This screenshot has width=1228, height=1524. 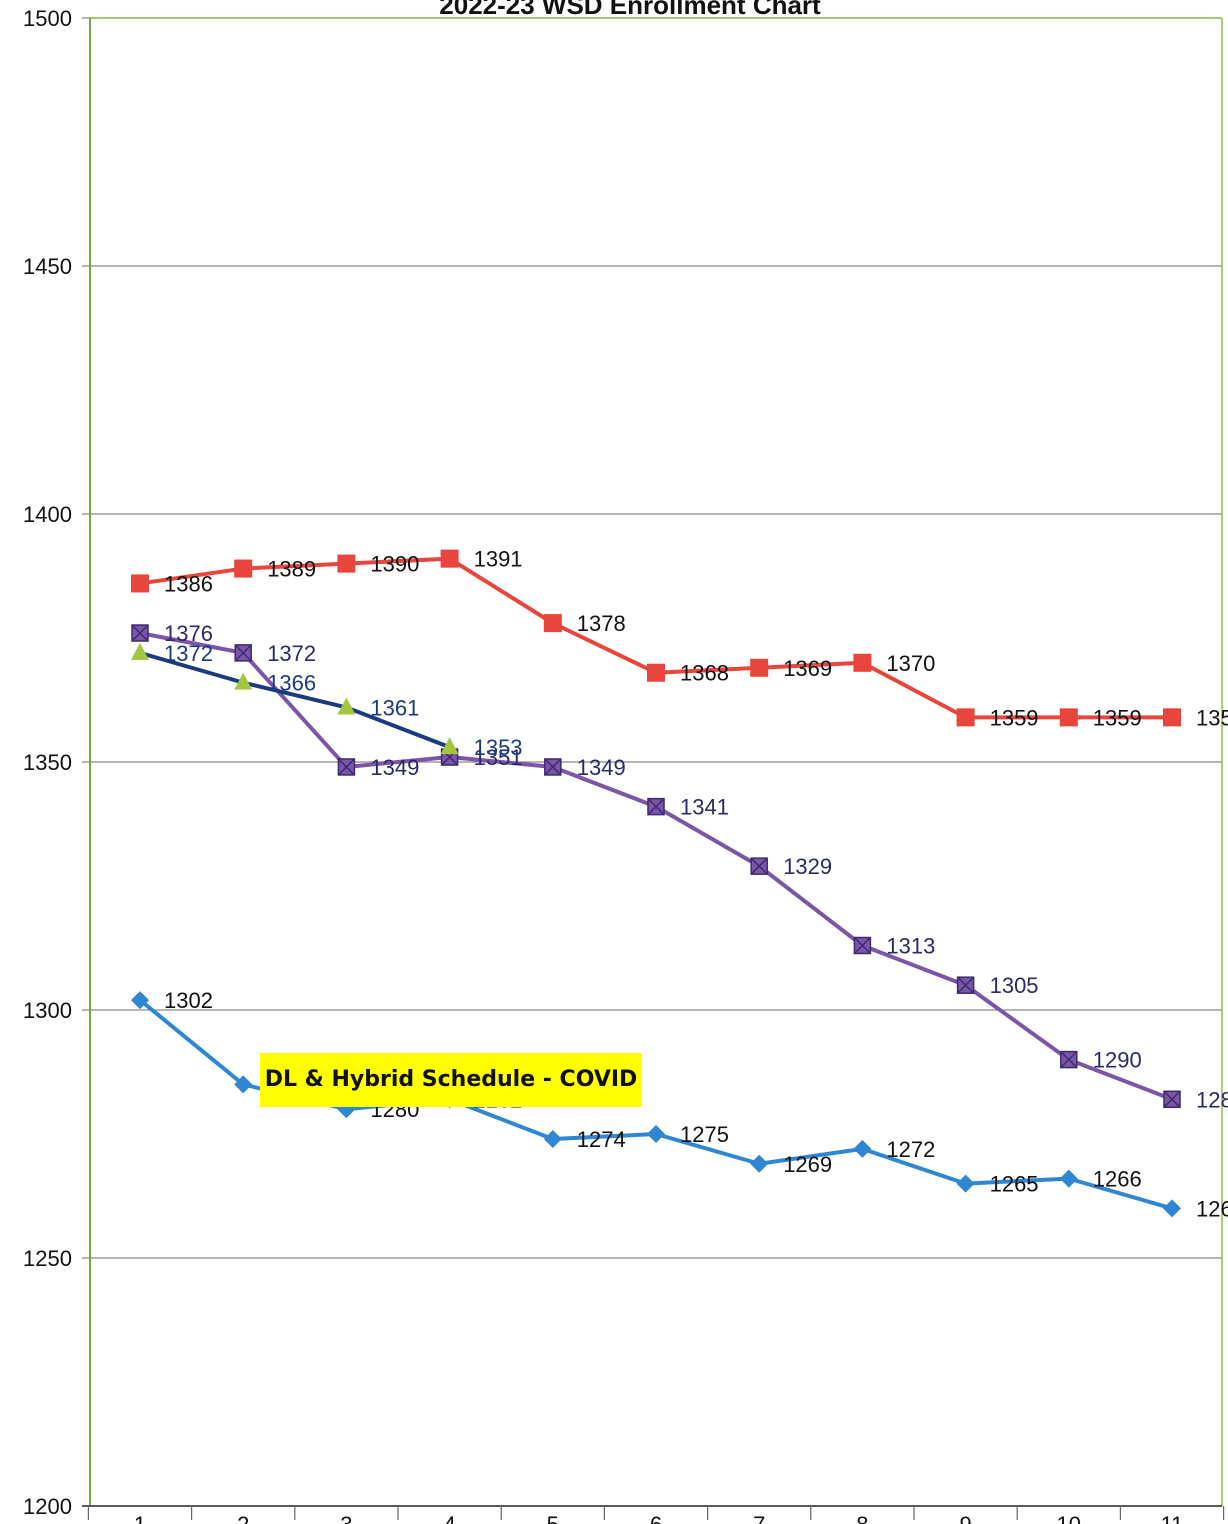 I want to click on x-tick-label: 2, so click(x=243, y=1518).